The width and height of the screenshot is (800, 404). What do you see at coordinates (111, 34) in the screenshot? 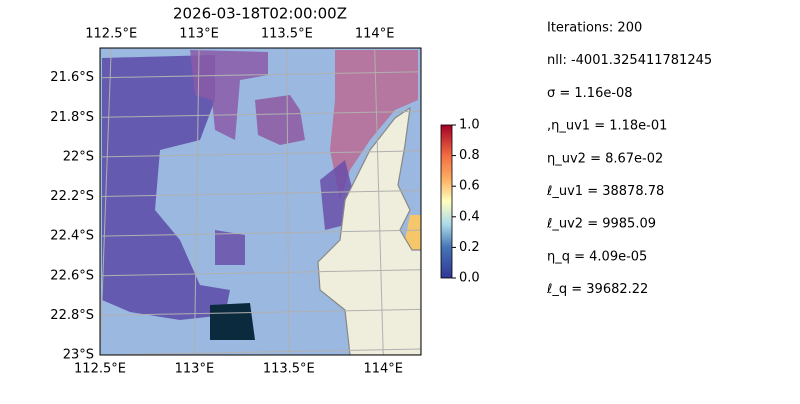
I see `lon-label-top: 112.5°E` at bounding box center [111, 34].